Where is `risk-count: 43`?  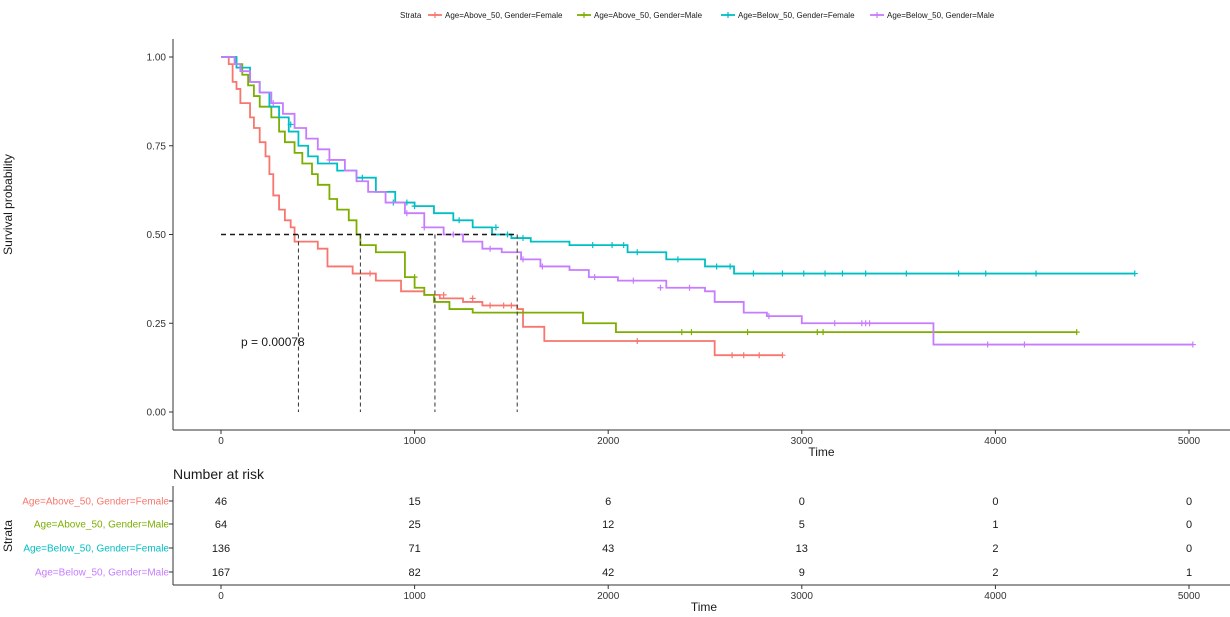 risk-count: 43 is located at coordinates (608, 549).